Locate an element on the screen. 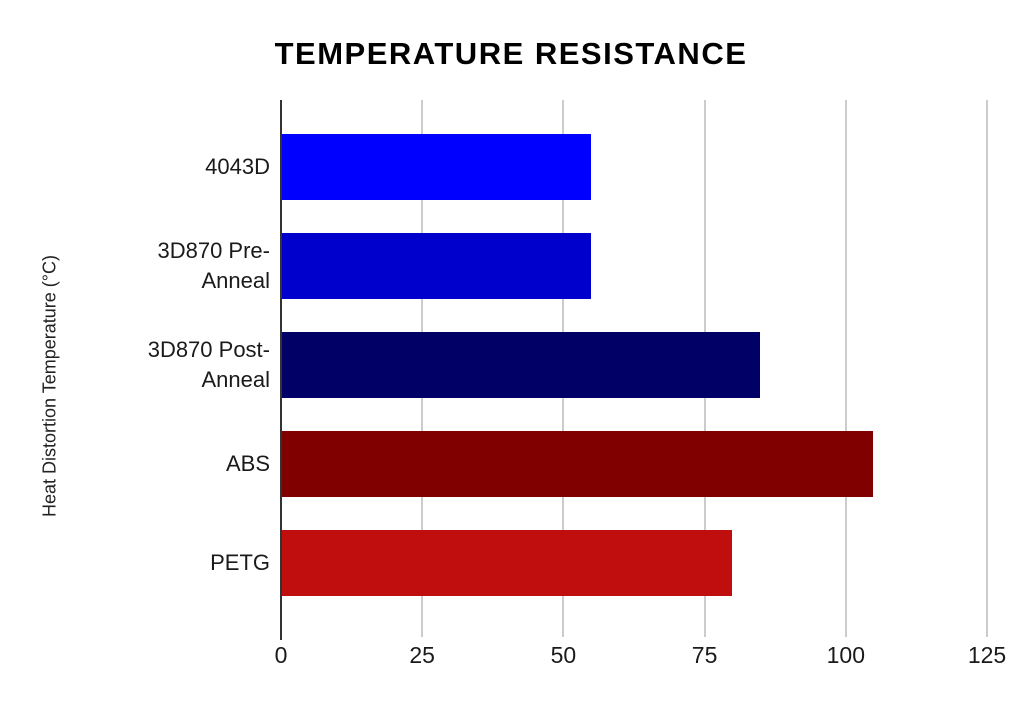  bar-3d870-post-anneal is located at coordinates (521, 365).